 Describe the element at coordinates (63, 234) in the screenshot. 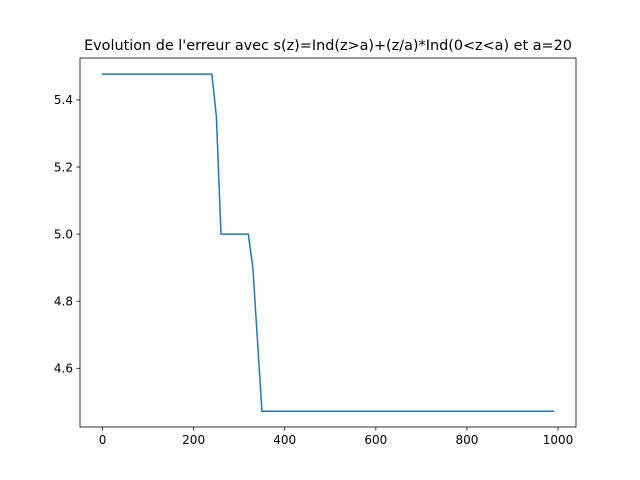

I see `y-tick-label: 5.0` at that location.